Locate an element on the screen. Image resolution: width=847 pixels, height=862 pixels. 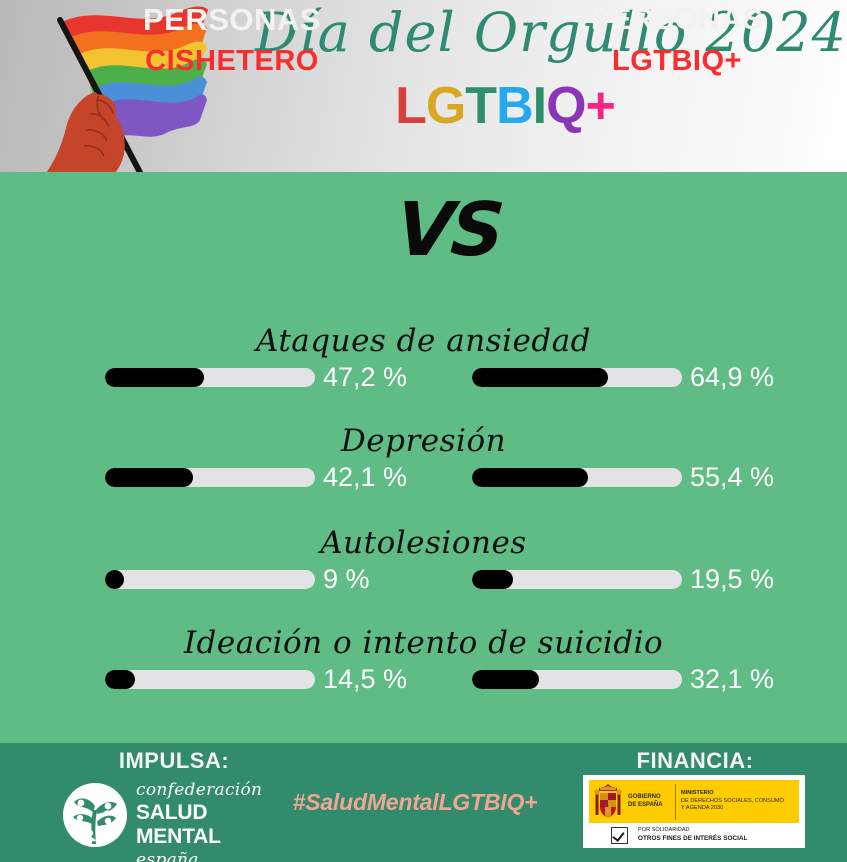
salud-mental-wordmark: confederación SALUD MENTAL españa is located at coordinates (209, 821).